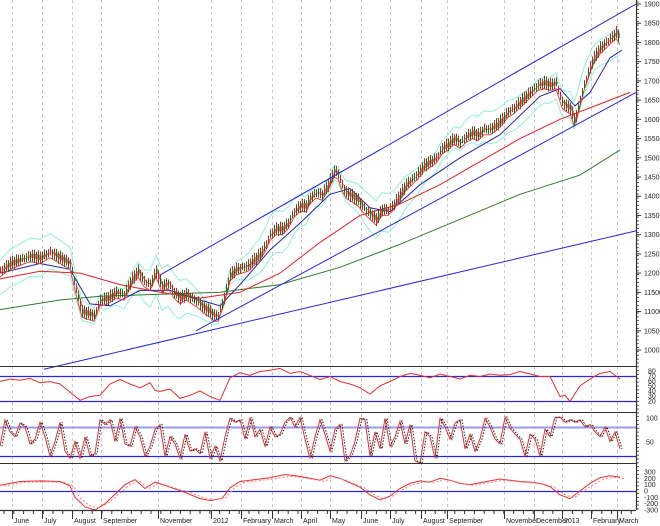 The height and width of the screenshot is (526, 660). Describe the element at coordinates (652, 254) in the screenshot. I see `price-axis-label: 12500` at that location.